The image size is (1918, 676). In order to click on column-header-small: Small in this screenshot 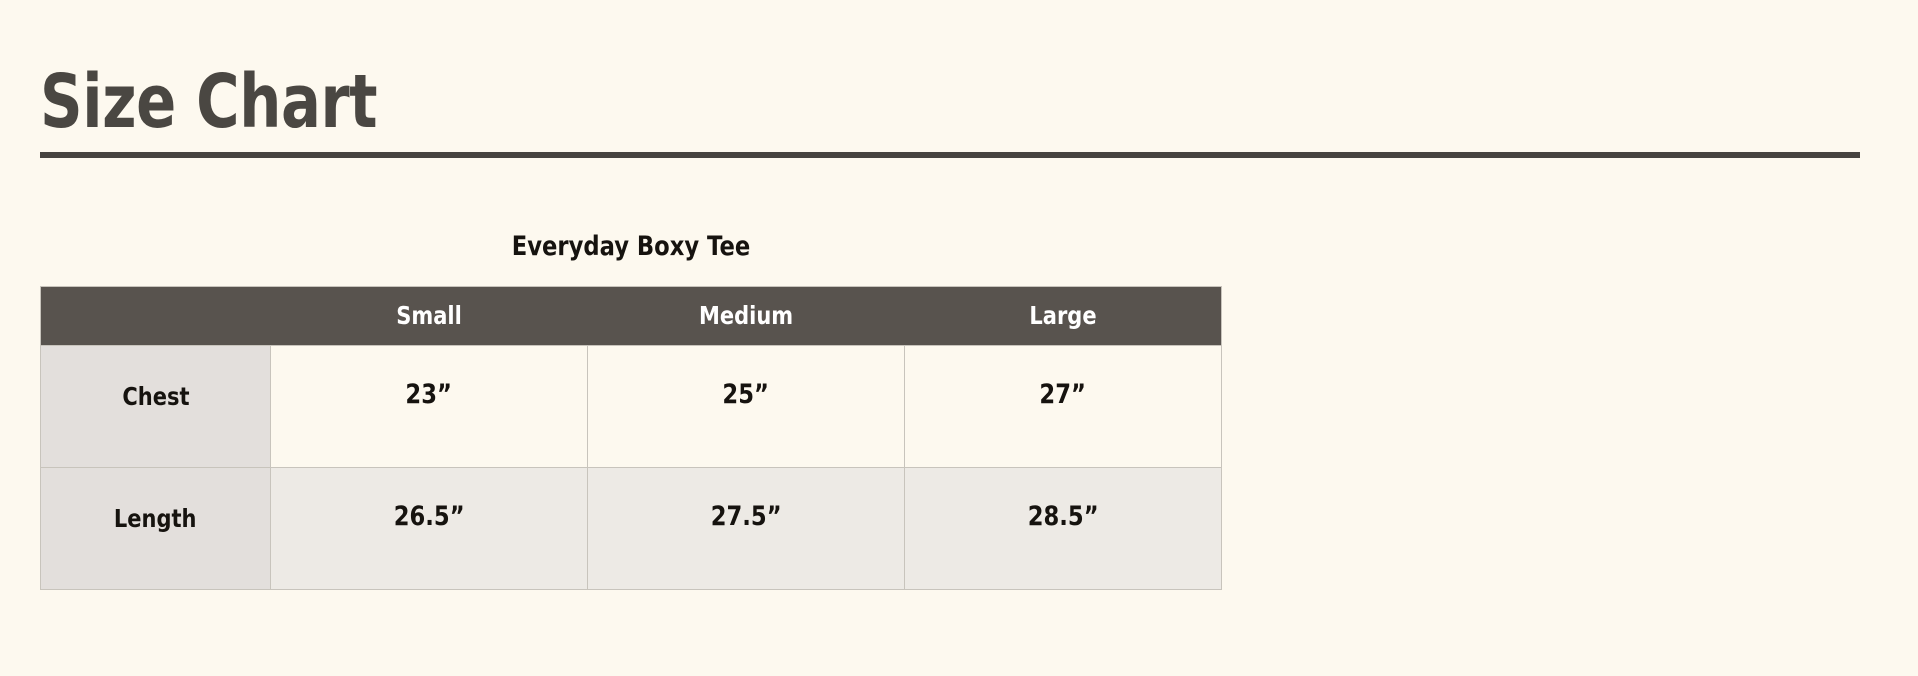, I will do `click(429, 315)`.